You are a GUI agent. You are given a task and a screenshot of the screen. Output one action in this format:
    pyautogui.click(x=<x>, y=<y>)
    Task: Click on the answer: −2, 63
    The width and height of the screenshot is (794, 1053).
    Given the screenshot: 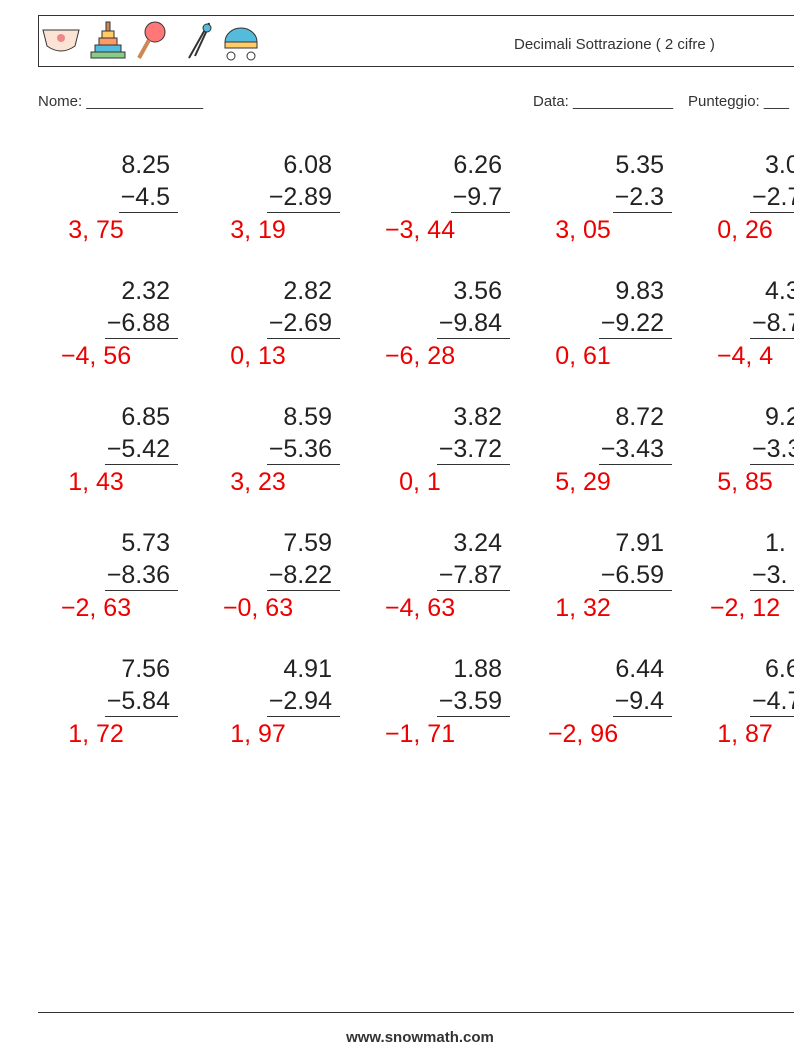 What is the action you would take?
    pyautogui.click(x=96, y=608)
    